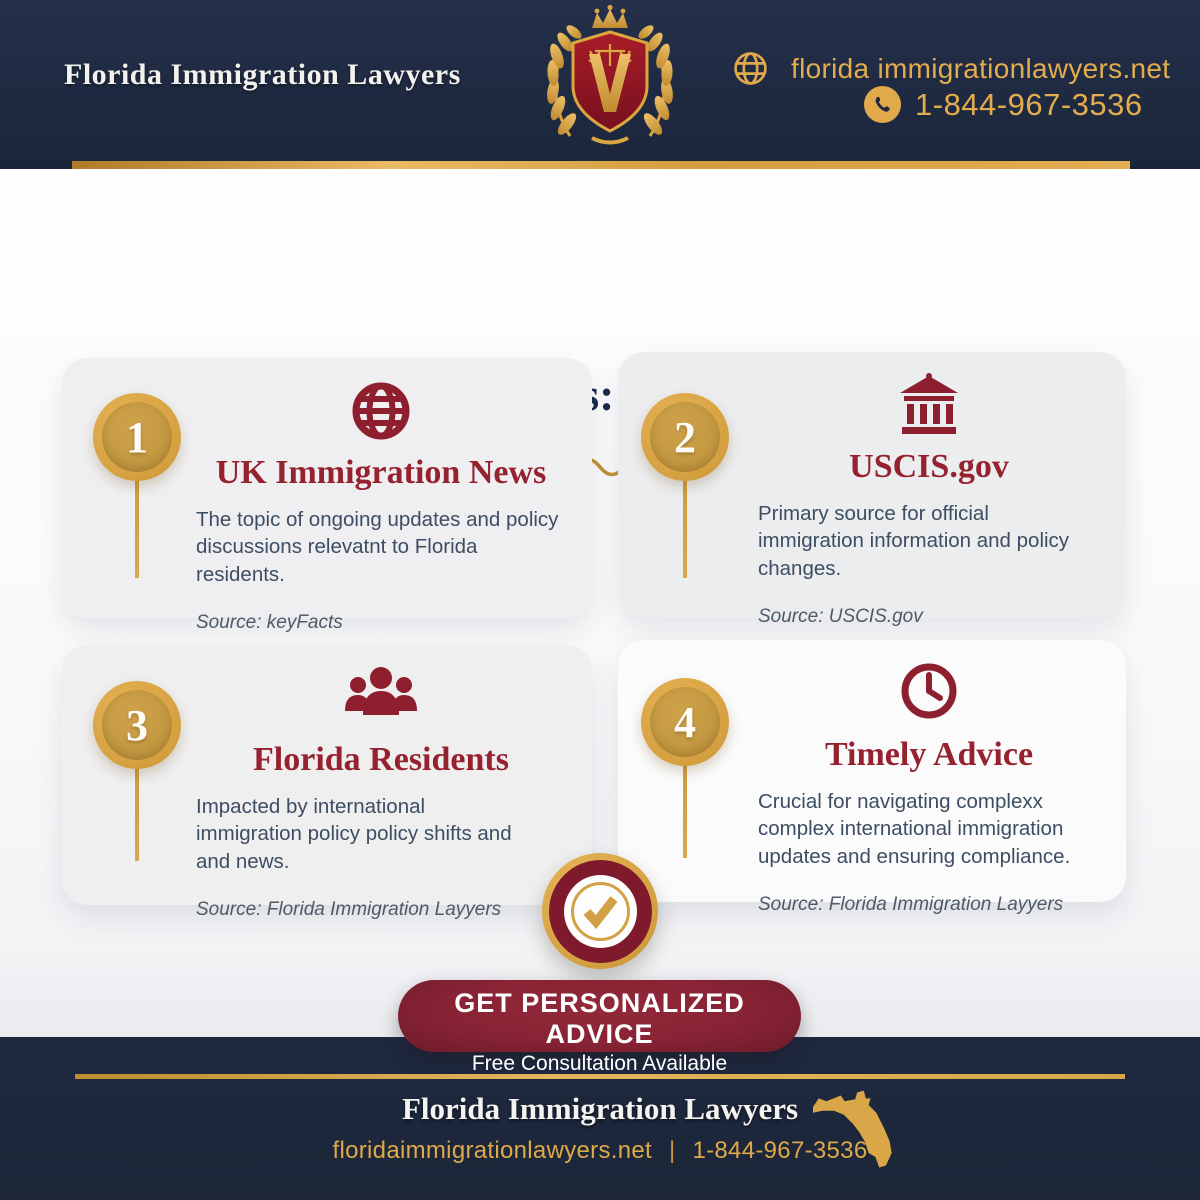  What do you see at coordinates (929, 408) in the screenshot?
I see `bank-icon` at bounding box center [929, 408].